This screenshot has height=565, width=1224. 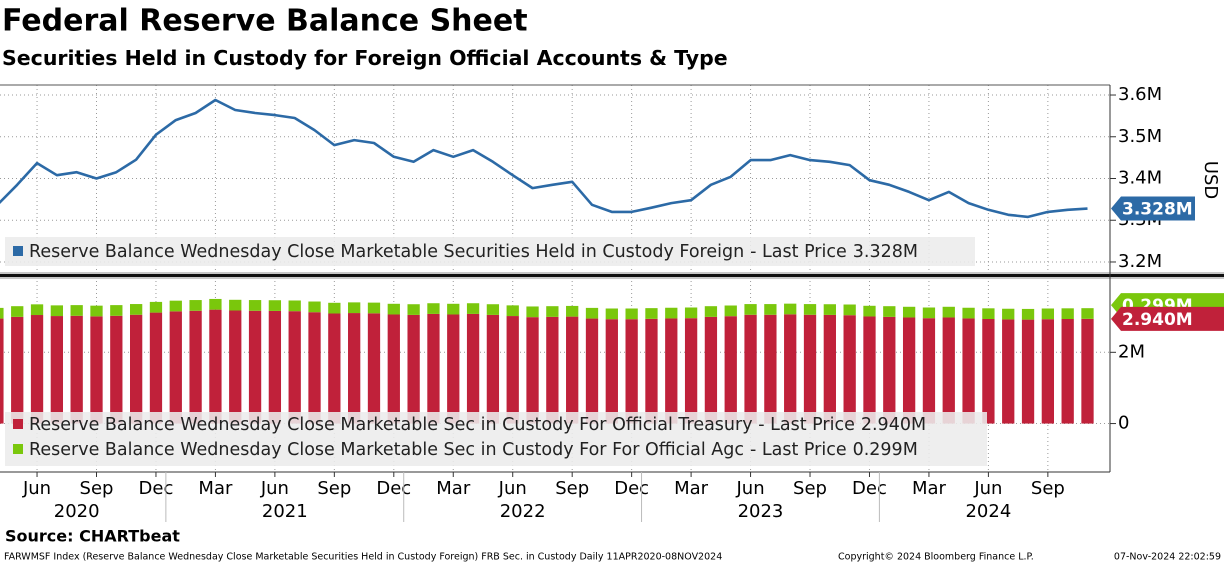 What do you see at coordinates (393, 488) in the screenshot?
I see `x-tick-label: Dec` at bounding box center [393, 488].